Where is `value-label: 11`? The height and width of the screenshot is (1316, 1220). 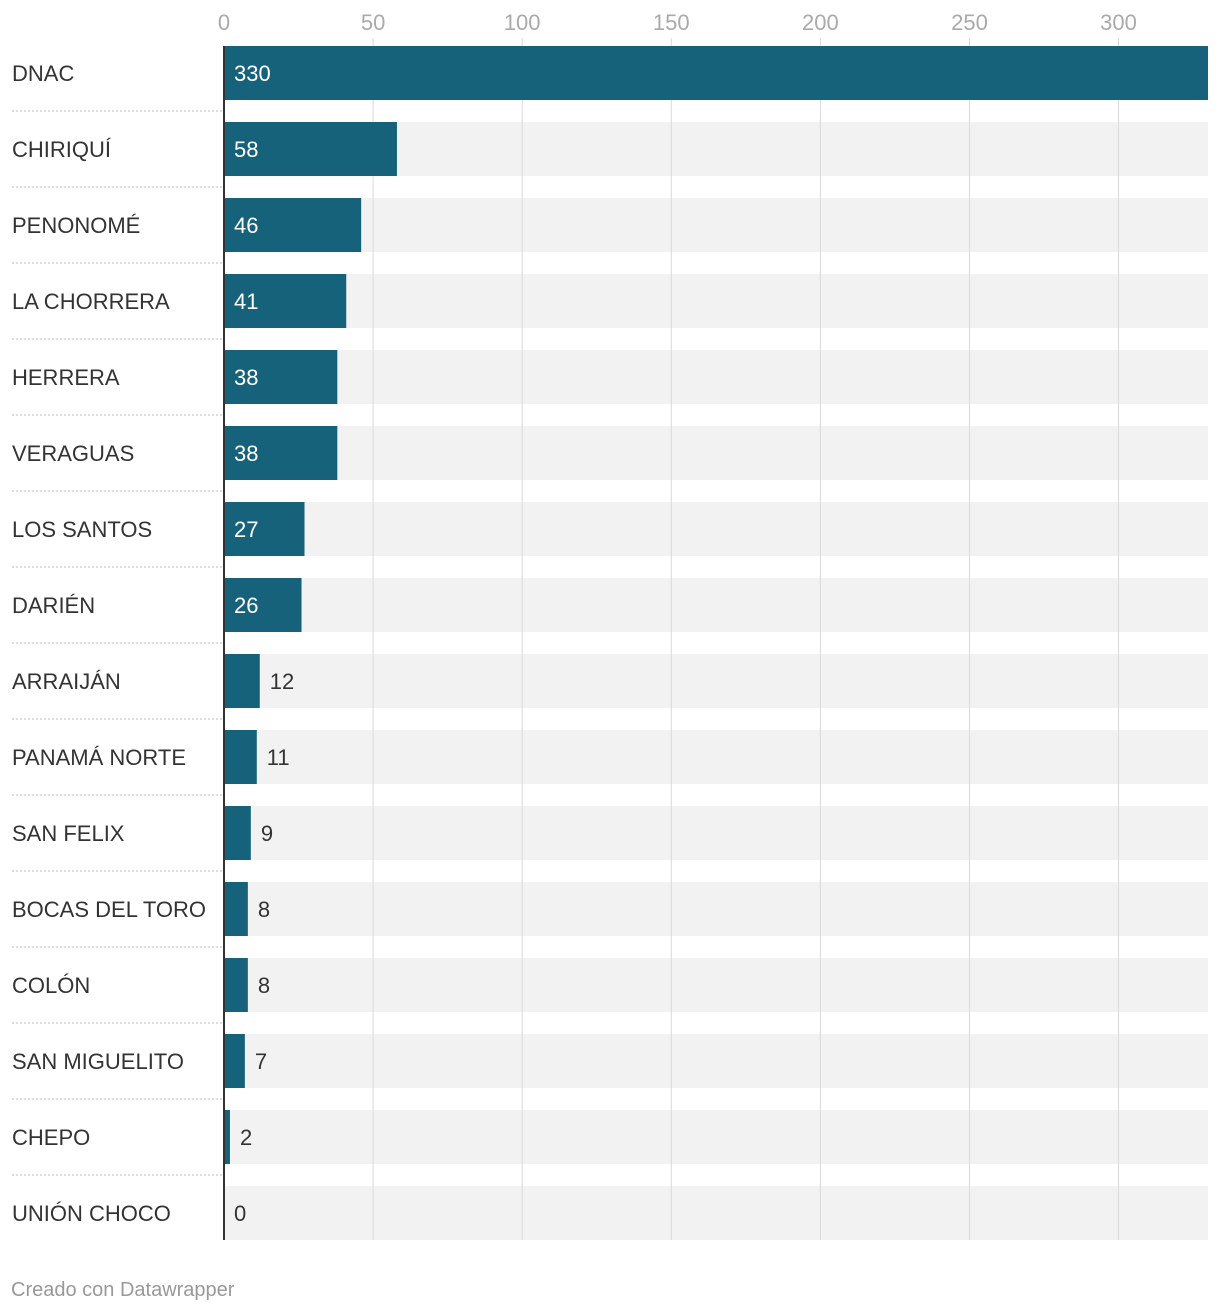 value-label: 11 is located at coordinates (278, 757).